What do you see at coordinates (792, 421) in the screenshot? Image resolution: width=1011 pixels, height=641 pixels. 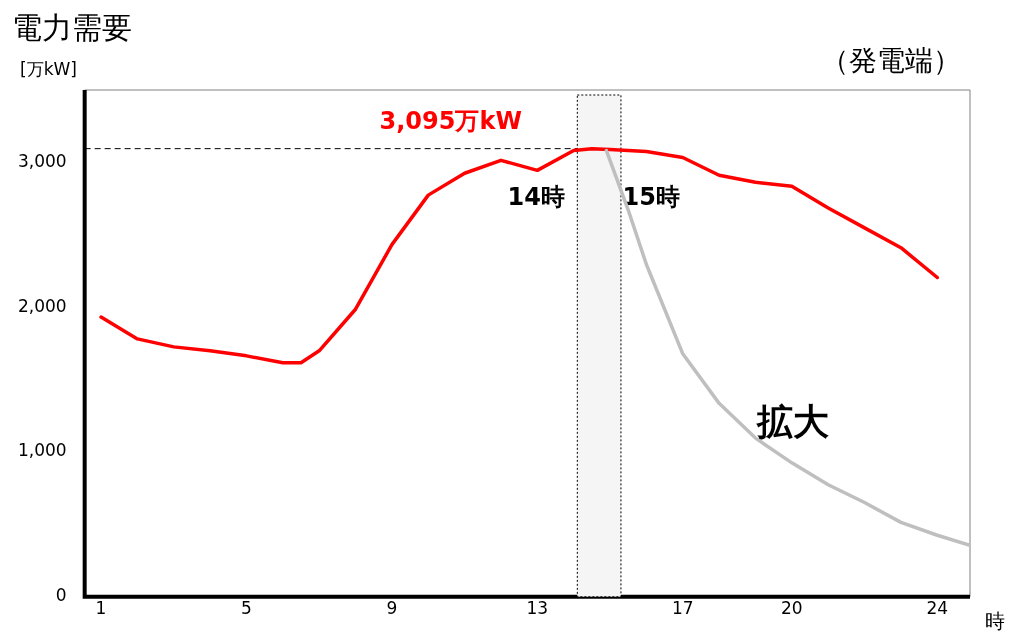 I see `annotation: 拡大` at bounding box center [792, 421].